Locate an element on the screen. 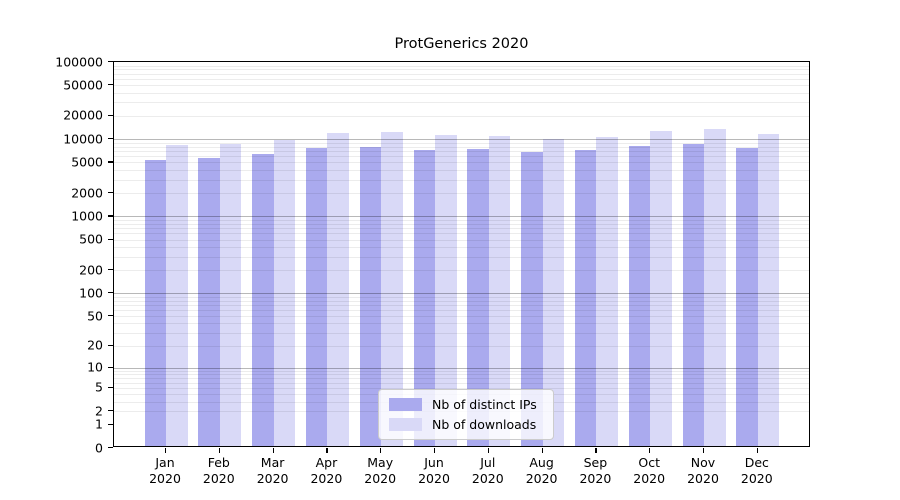 The height and width of the screenshot is (500, 900). x-tick-label-feb: Feb 2020 is located at coordinates (218, 470).